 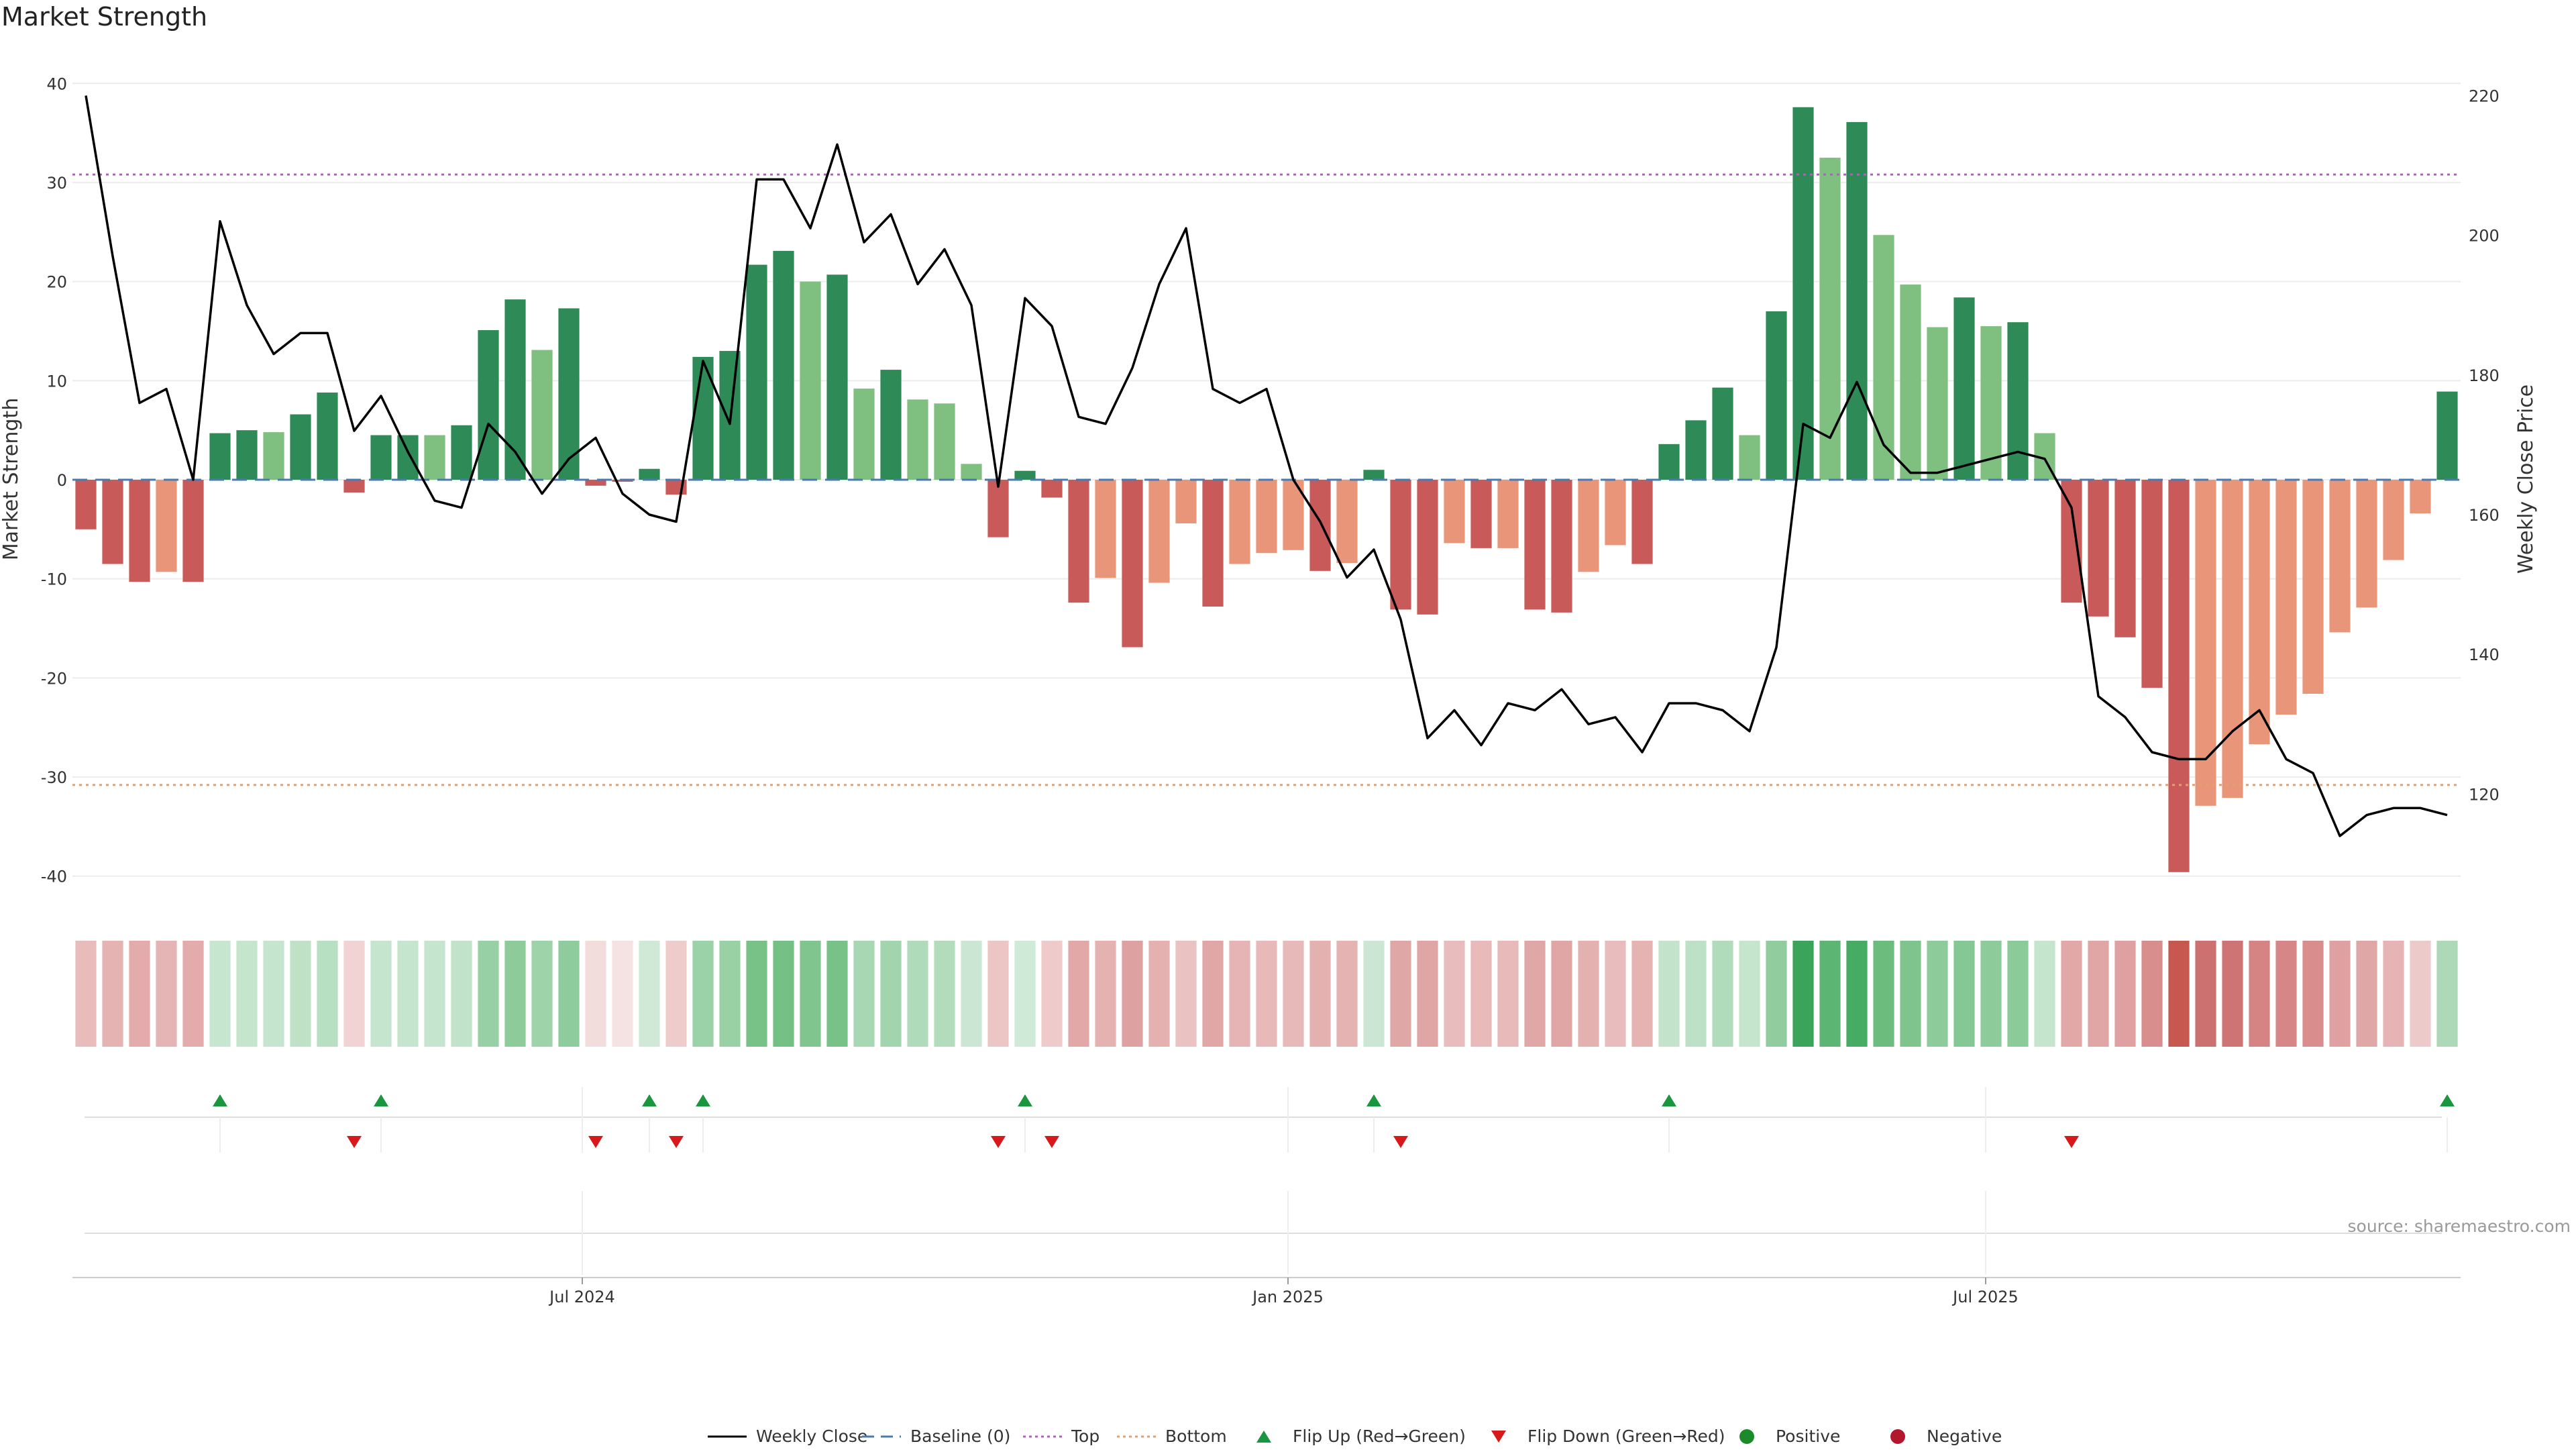 I want to click on y2-axis-title: Weekly Close Price, so click(x=2526, y=479).